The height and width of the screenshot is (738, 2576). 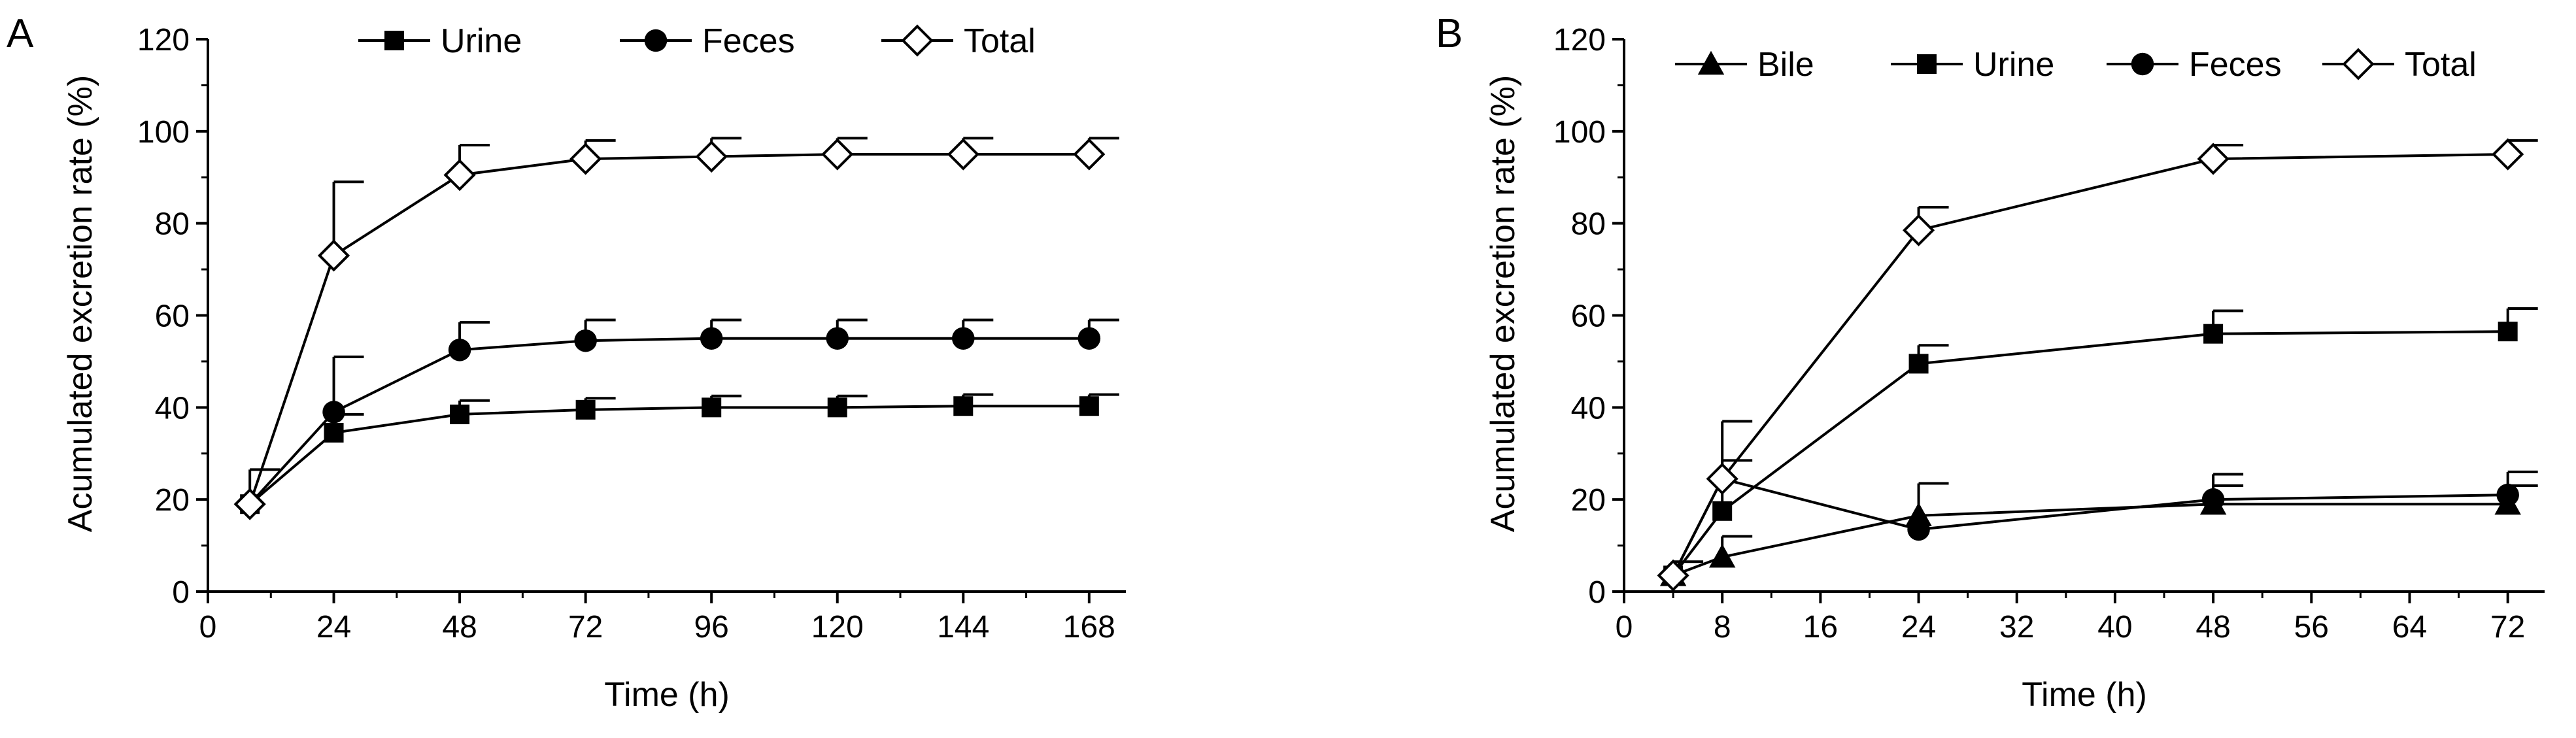 What do you see at coordinates (1820, 627) in the screenshot?
I see `x-tick-label: 16` at bounding box center [1820, 627].